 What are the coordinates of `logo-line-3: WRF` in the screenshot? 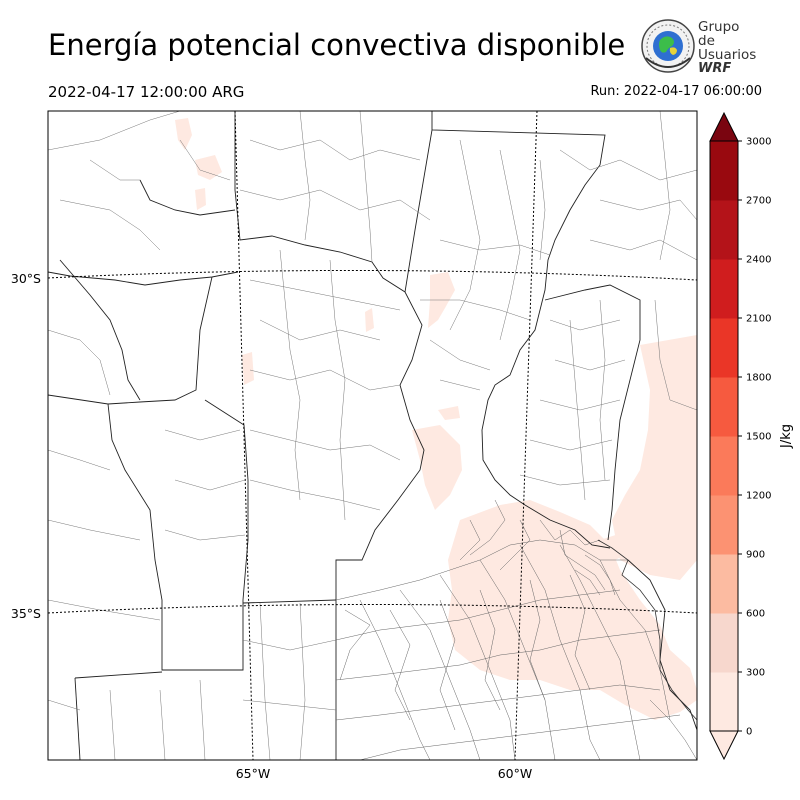 It's located at (715, 68).